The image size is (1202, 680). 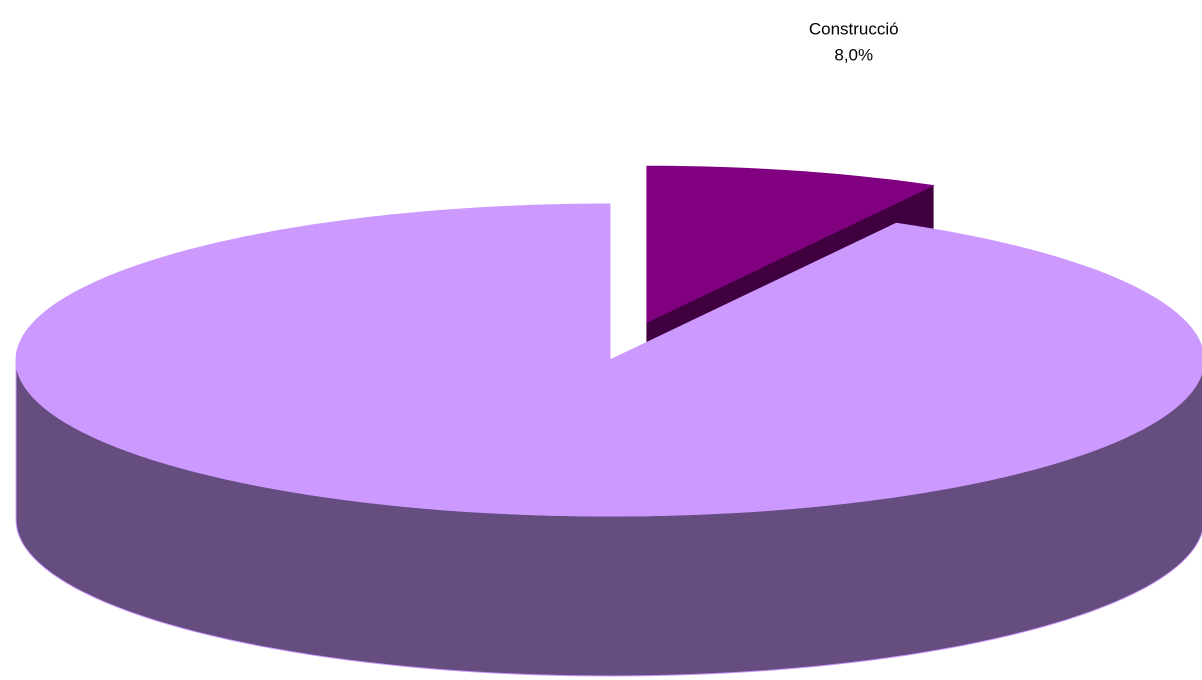 What do you see at coordinates (853, 54) in the screenshot?
I see `value-label: 8,0%` at bounding box center [853, 54].